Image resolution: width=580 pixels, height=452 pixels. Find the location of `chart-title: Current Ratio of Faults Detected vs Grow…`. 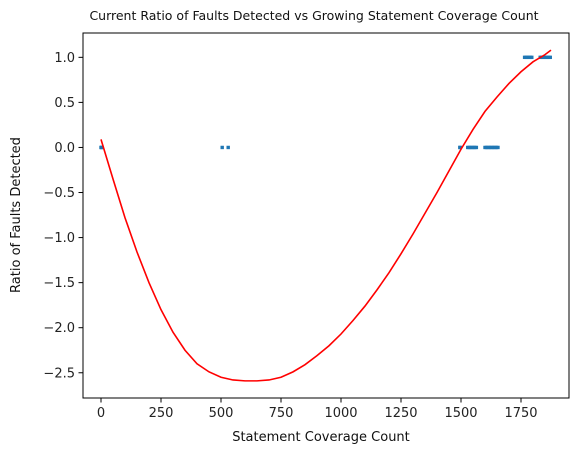

chart-title: Current Ratio of Faults Detected vs Grow… is located at coordinates (313, 15).